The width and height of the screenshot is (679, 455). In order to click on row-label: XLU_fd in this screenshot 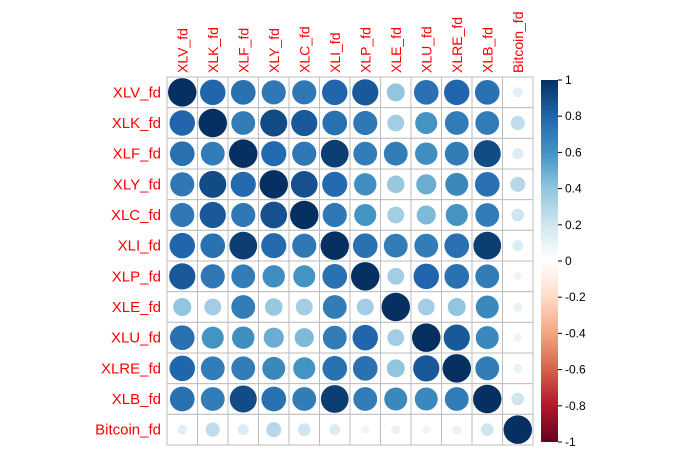, I will do `click(136, 338)`.